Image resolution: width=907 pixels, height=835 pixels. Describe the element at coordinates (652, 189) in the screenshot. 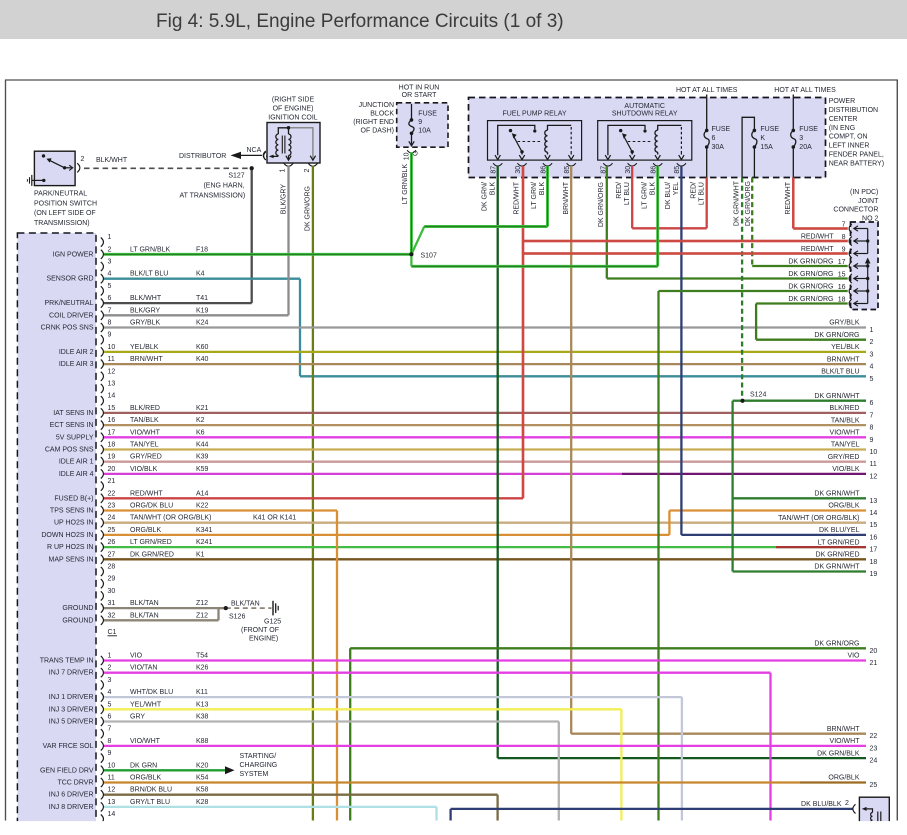

I see `svg-text: BLK` at that location.